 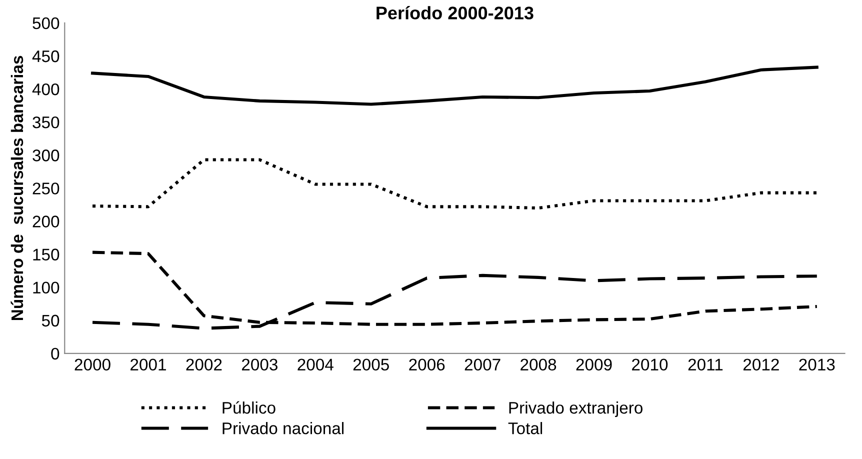 I want to click on x-tick-label: 2005, so click(x=371, y=364).